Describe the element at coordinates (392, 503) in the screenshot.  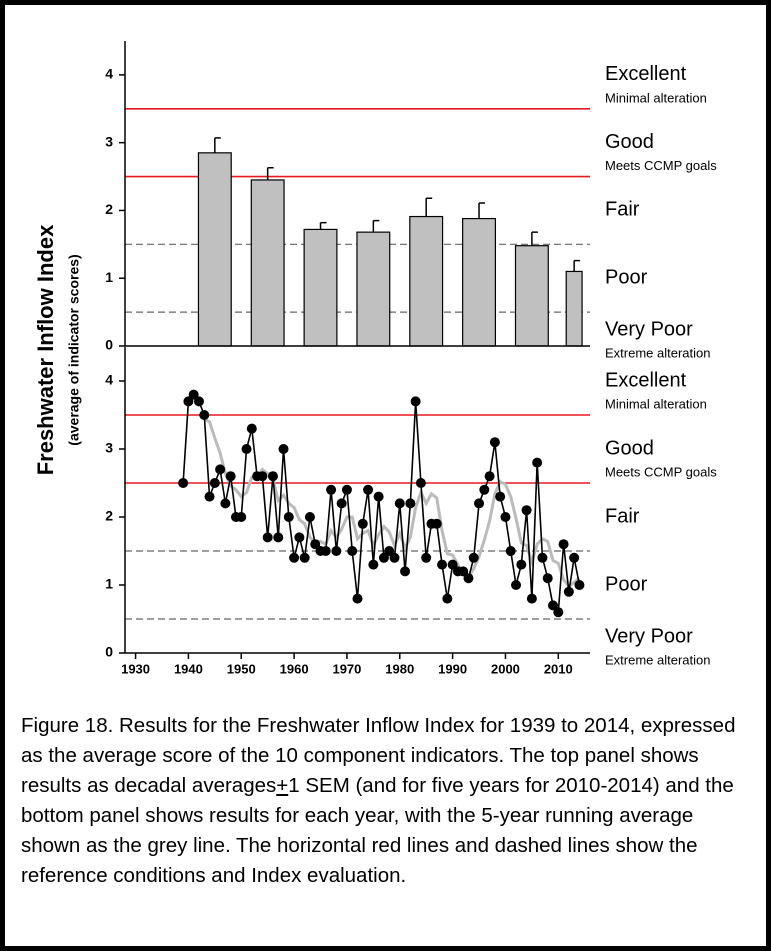
I see `series-line` at that location.